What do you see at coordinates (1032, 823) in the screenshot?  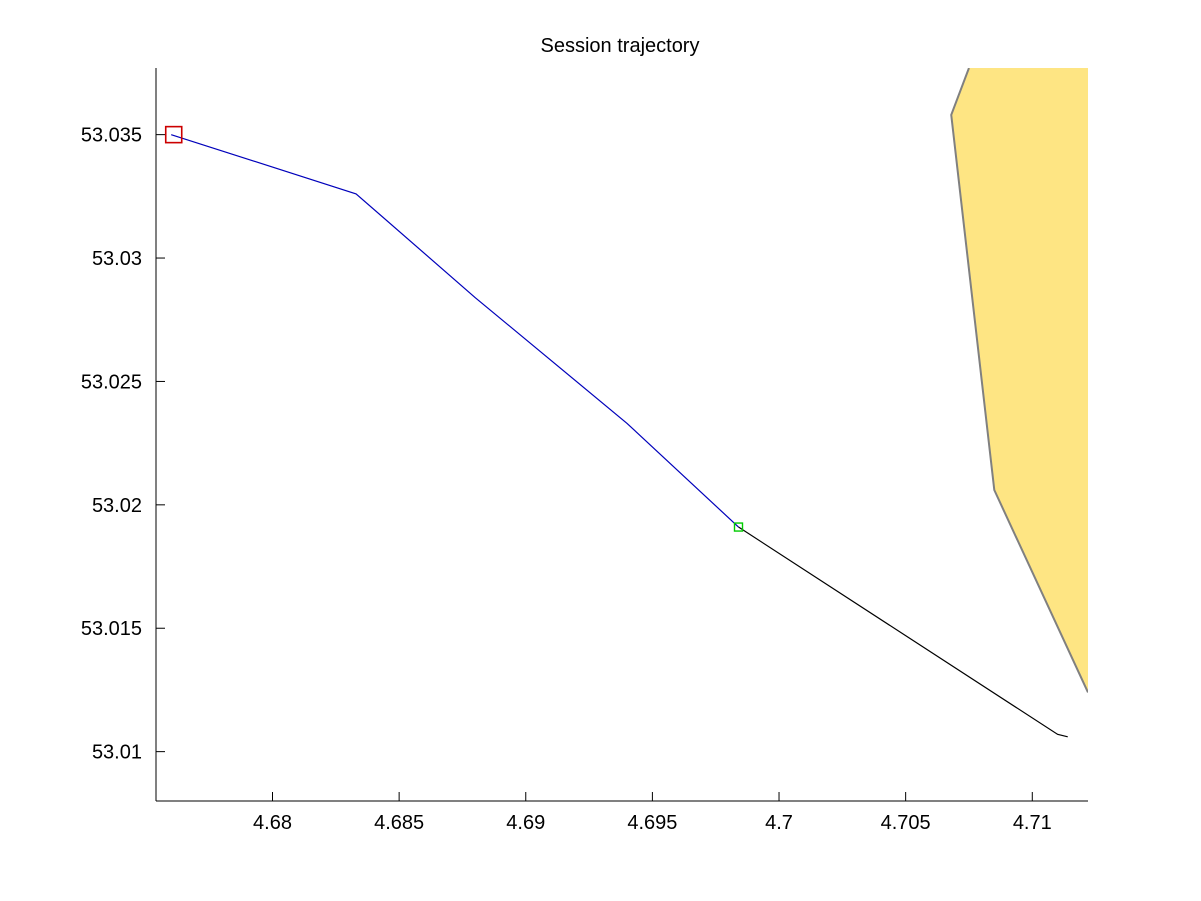 I see `x-tick-label: 4.71` at bounding box center [1032, 823].